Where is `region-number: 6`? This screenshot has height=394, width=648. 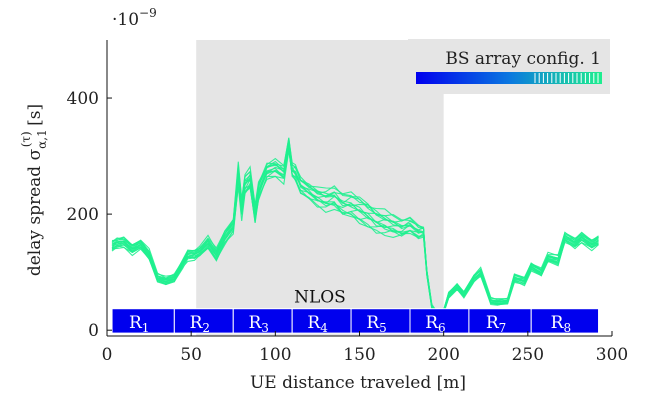 region-number: 6 is located at coordinates (442, 328).